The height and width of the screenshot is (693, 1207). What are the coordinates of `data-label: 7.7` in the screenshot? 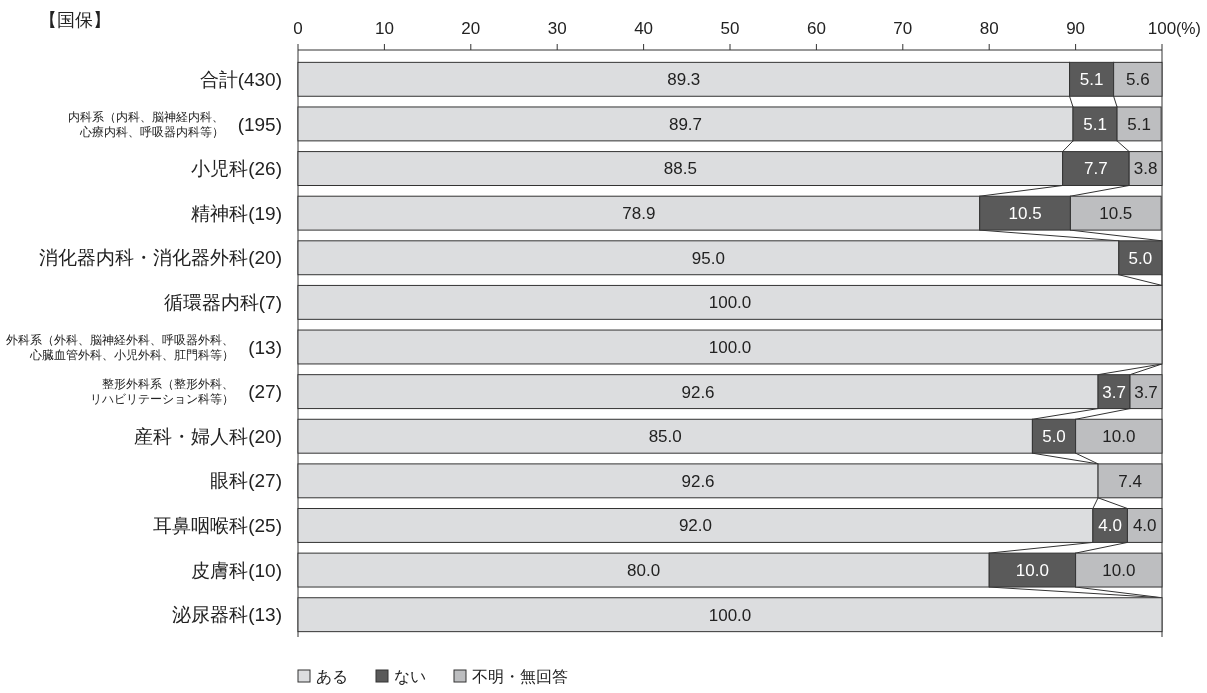 It's located at (1096, 169).